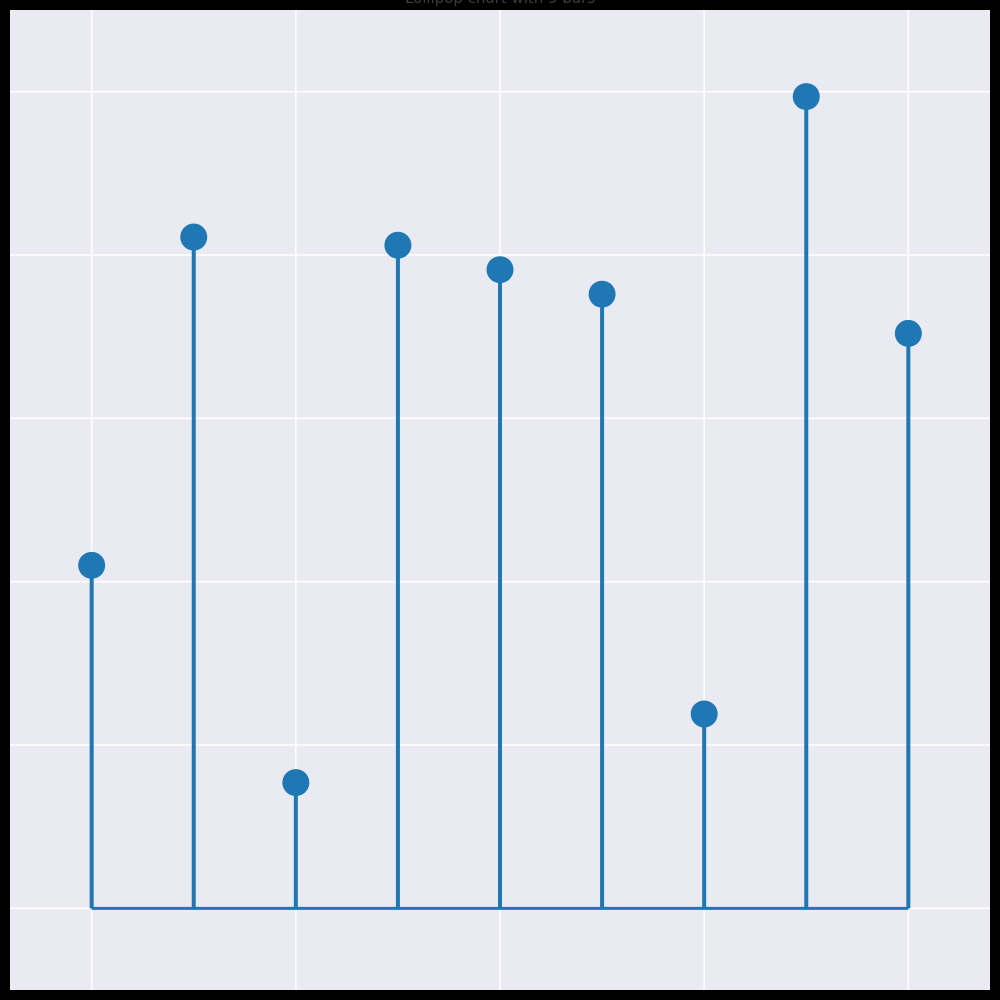 Image resolution: width=1000 pixels, height=1000 pixels. What do you see at coordinates (500, 3) in the screenshot?
I see `chart-title: Lollipop chart with 9 bars` at bounding box center [500, 3].